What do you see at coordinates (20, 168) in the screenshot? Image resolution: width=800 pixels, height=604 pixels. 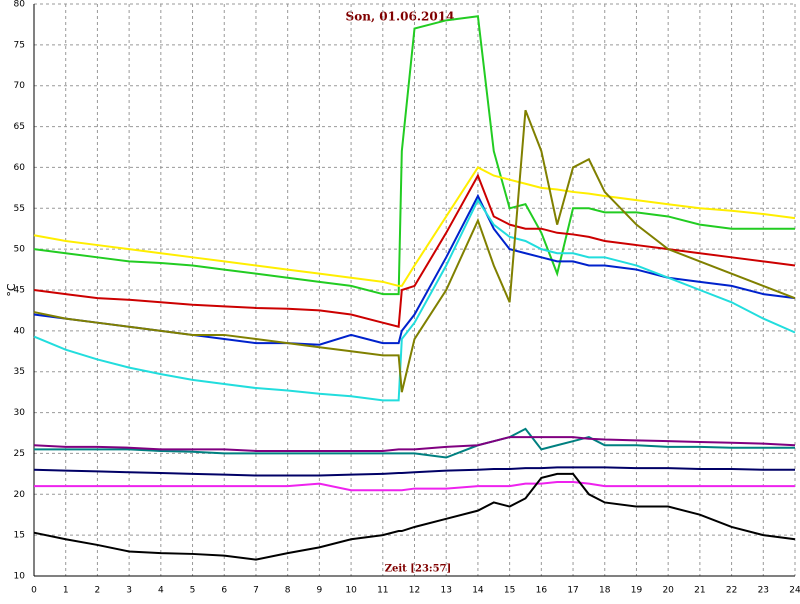 I see `y-tick-label: 60` at bounding box center [20, 168].